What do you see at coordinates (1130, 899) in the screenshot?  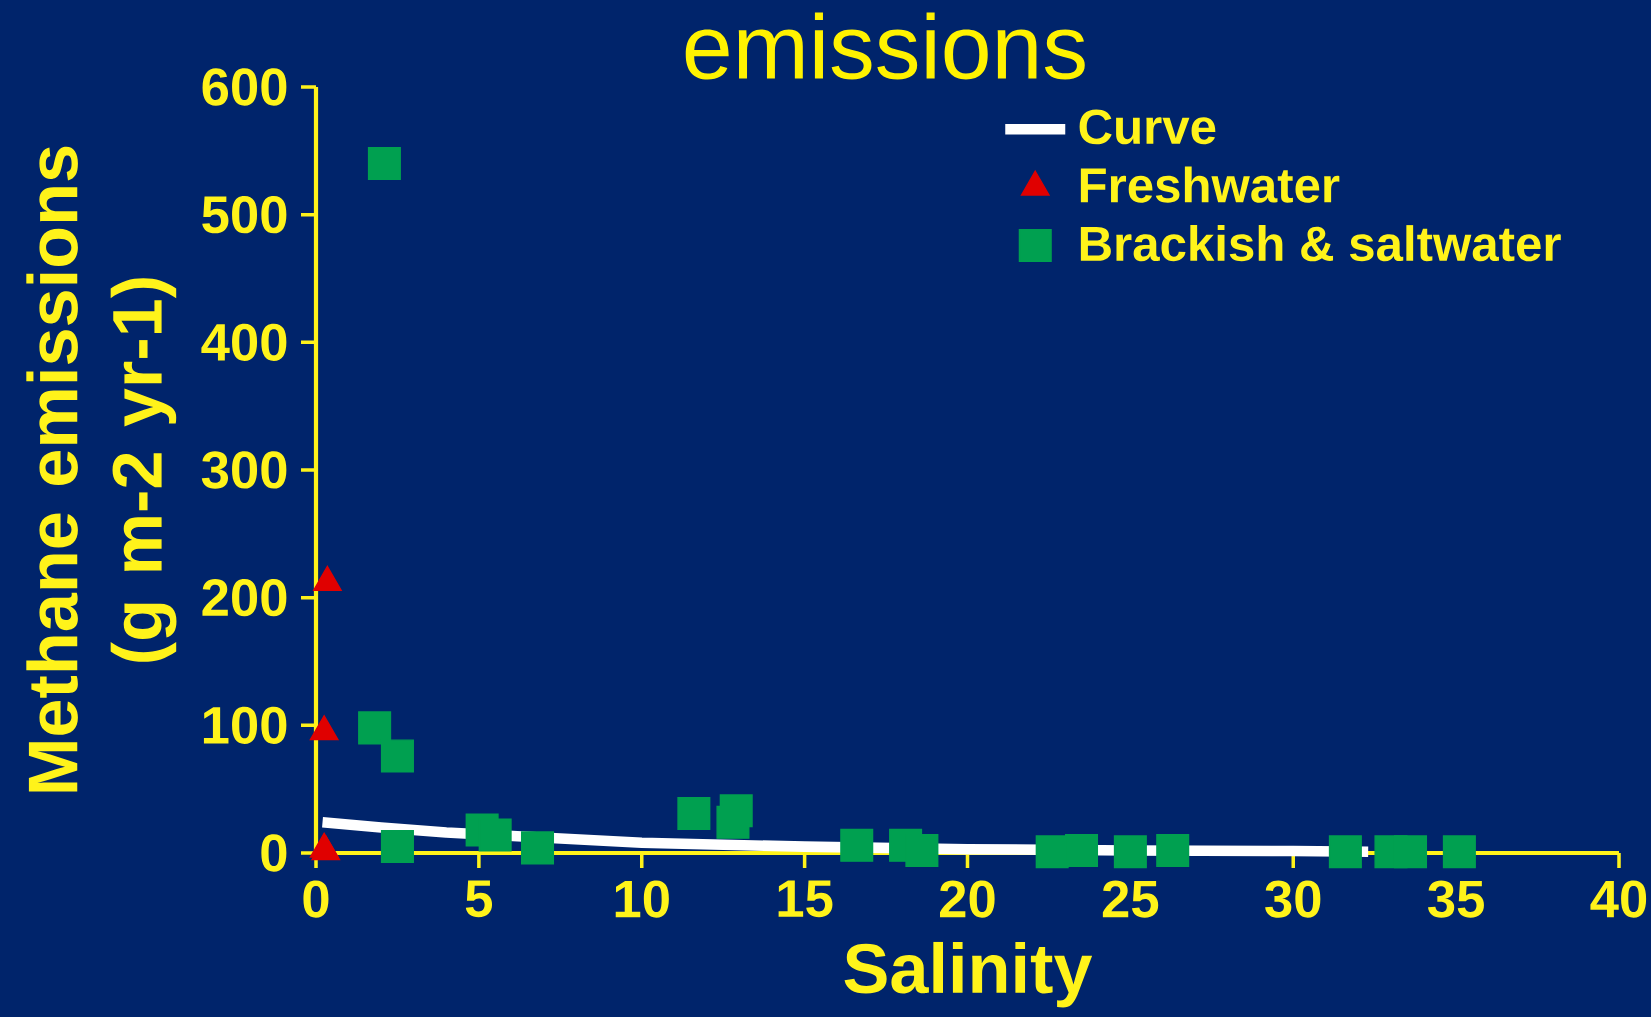 I see `x-tick-label: 25` at bounding box center [1130, 899].